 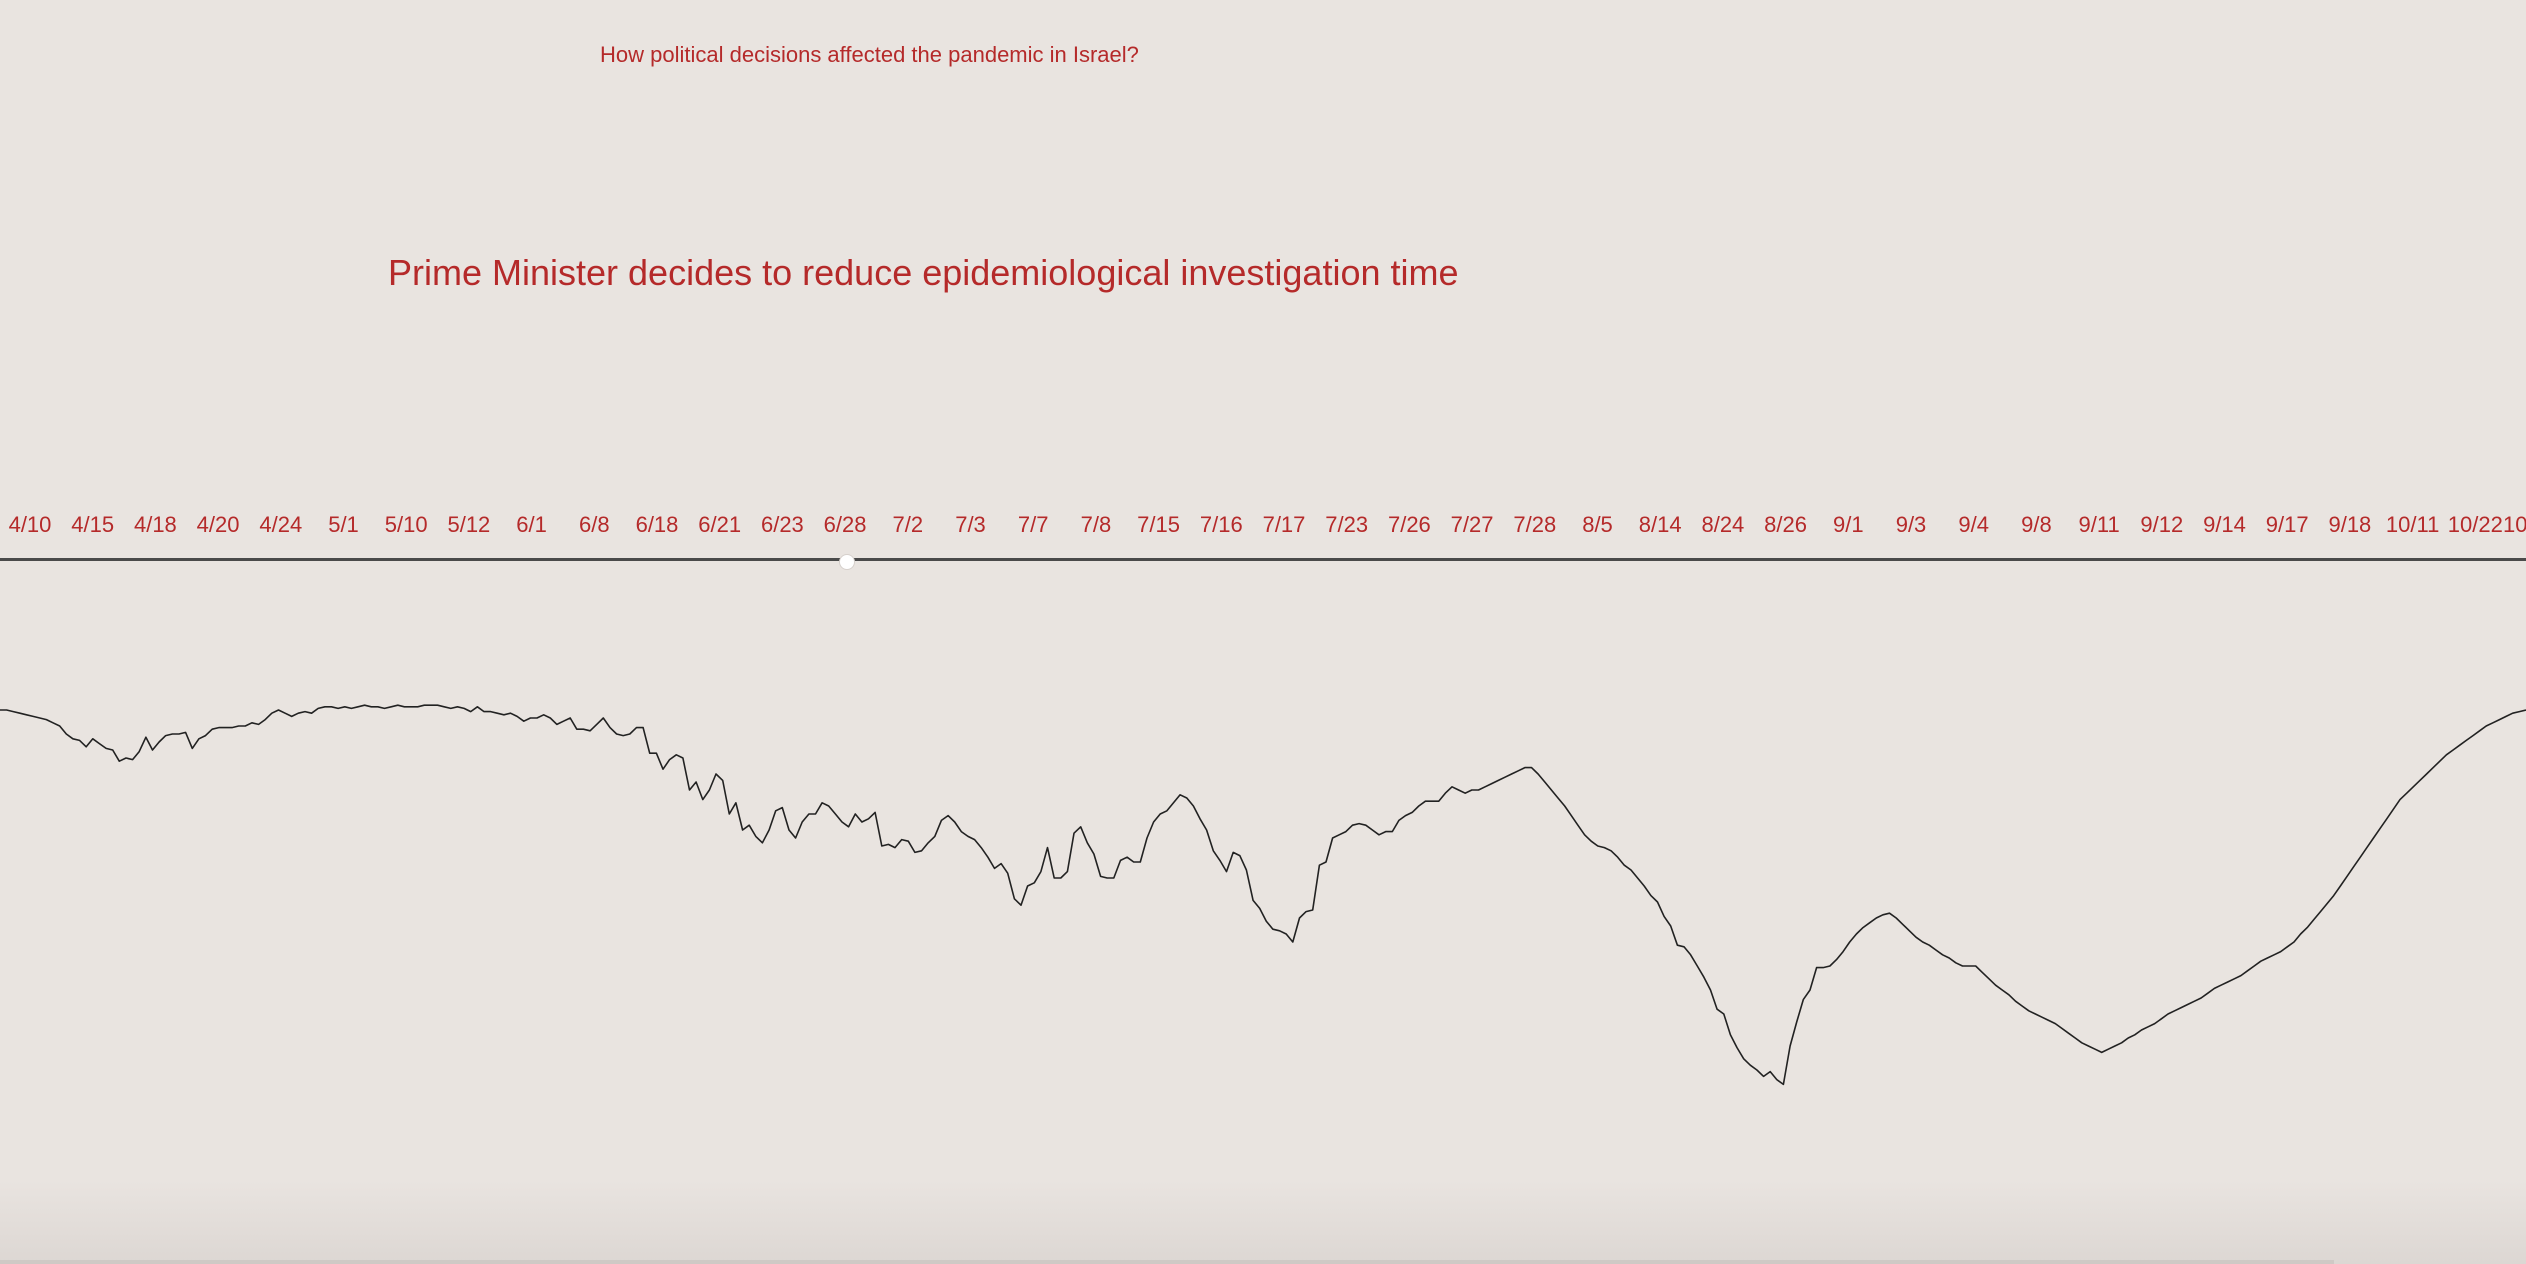 What do you see at coordinates (1848, 524) in the screenshot?
I see `timeline-date-label: 9/1` at bounding box center [1848, 524].